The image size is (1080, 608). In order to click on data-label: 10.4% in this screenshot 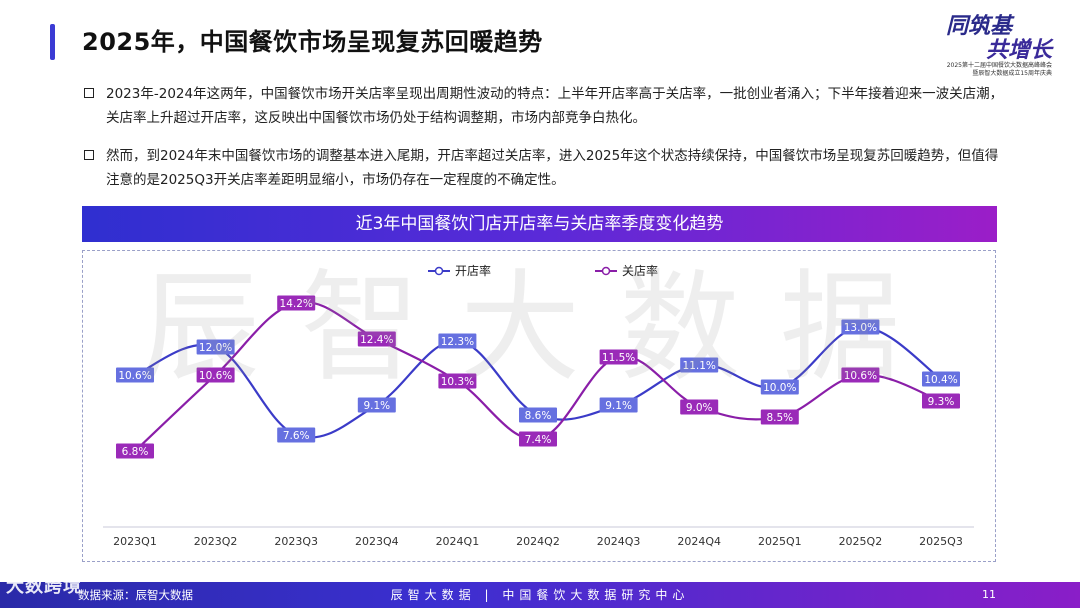, I will do `click(940, 380)`.